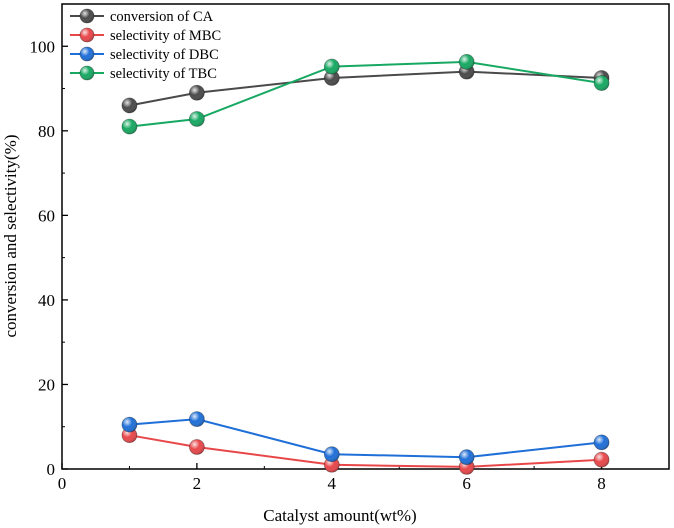  I want to click on y-tick-label-40: 40, so click(46, 300).